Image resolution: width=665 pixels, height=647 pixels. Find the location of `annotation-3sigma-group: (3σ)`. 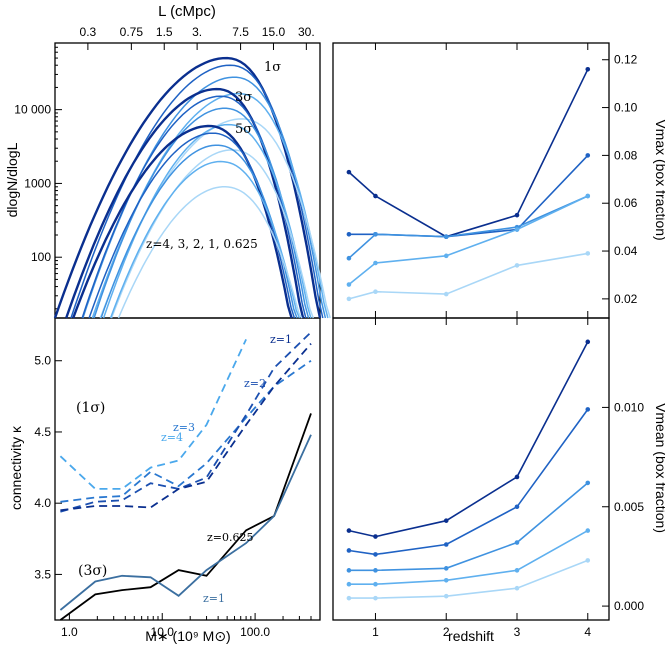

annotation-3sigma-group: (3σ) is located at coordinates (92, 571).